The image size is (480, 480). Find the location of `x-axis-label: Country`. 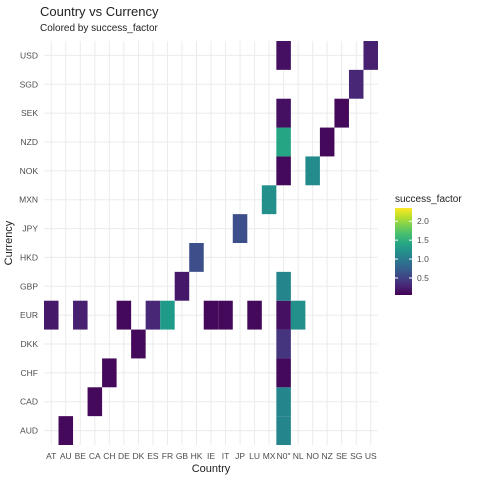

x-axis-label: Country is located at coordinates (211, 469).